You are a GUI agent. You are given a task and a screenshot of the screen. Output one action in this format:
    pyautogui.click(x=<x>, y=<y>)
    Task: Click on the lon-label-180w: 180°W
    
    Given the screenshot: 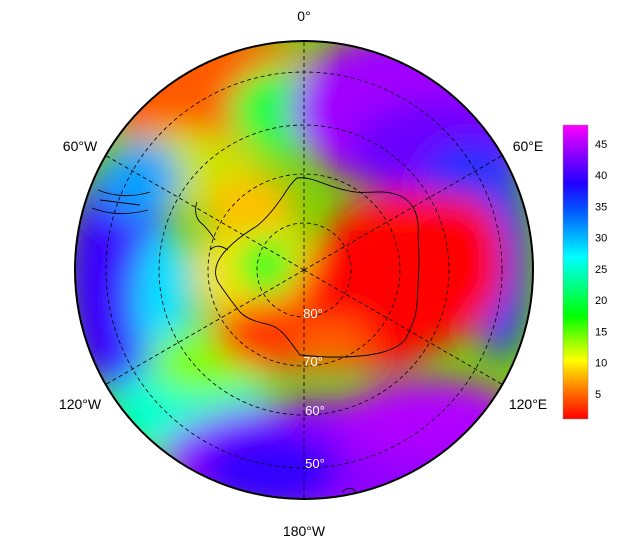 What is the action you would take?
    pyautogui.click(x=304, y=531)
    